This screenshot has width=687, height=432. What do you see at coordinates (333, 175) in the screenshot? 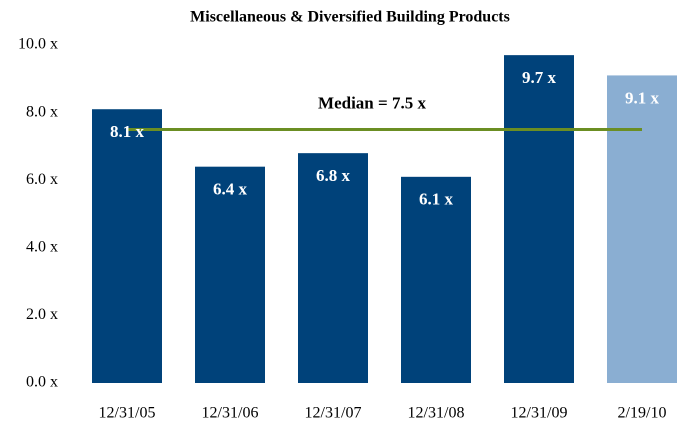
I see `value-label: 6.8 x` at bounding box center [333, 175].